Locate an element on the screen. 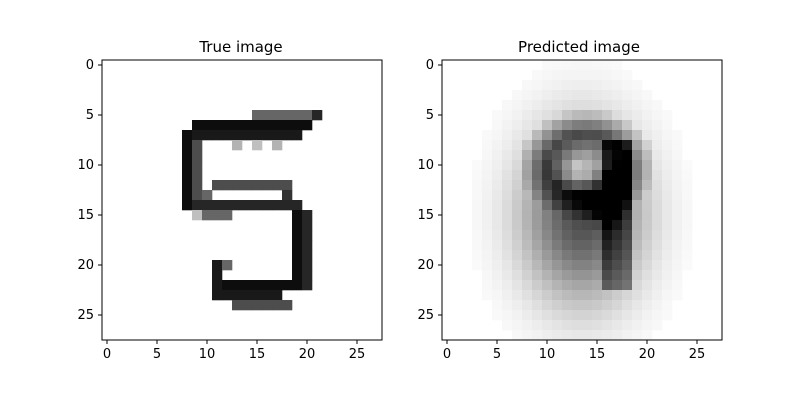  x-tick-label: 25 is located at coordinates (697, 354).